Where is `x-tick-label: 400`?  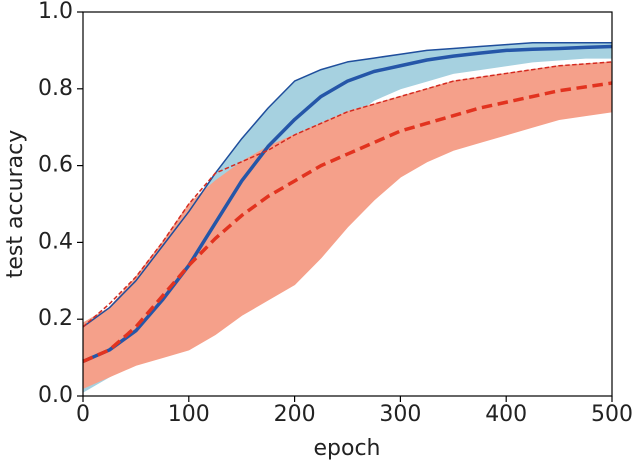
x-tick-label: 400 is located at coordinates (506, 414).